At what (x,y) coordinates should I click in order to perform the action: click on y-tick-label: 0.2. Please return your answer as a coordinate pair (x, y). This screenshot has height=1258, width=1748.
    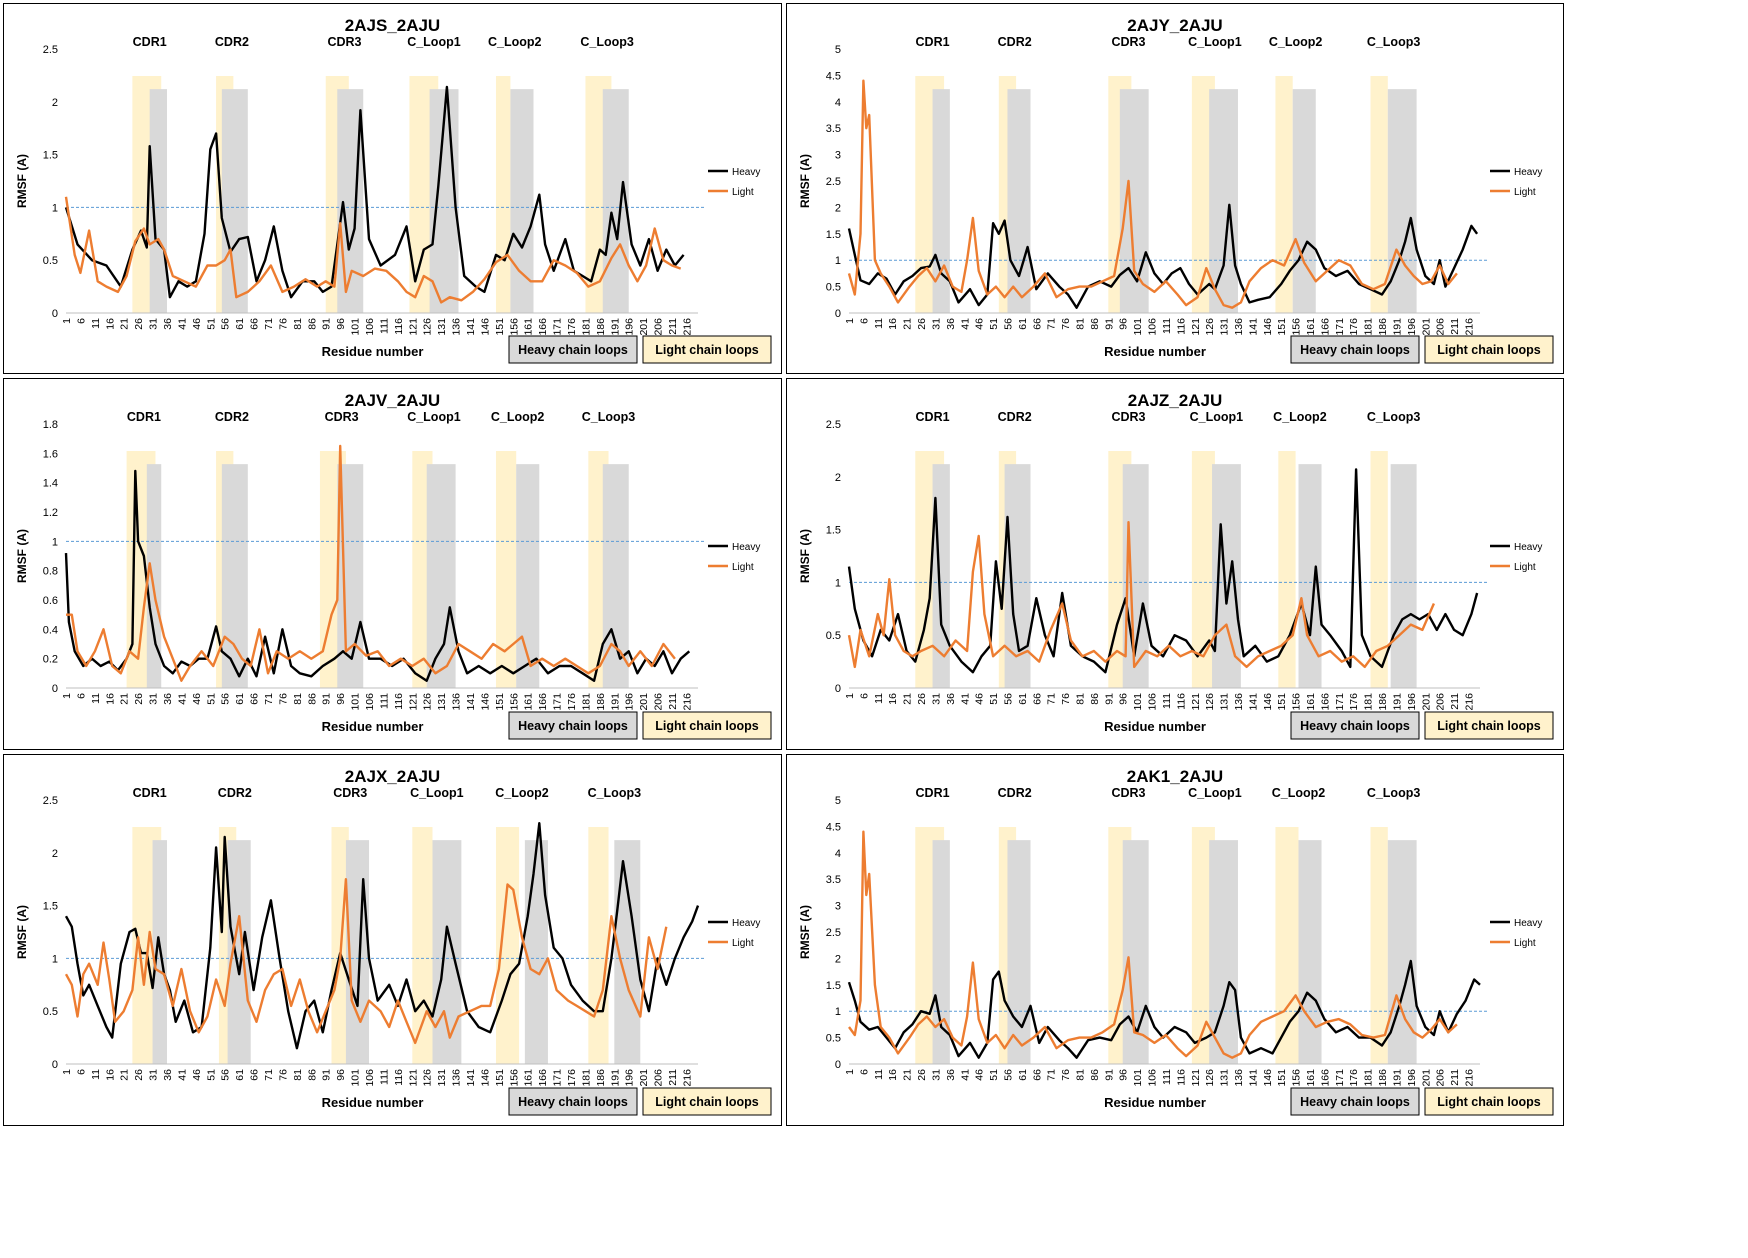
    Looking at the image, I should click on (50, 660).